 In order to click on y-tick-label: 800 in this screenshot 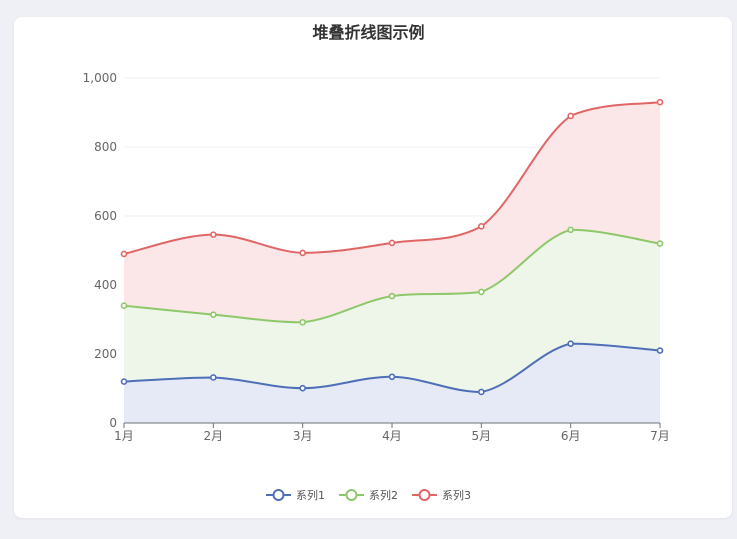, I will do `click(105, 147)`.